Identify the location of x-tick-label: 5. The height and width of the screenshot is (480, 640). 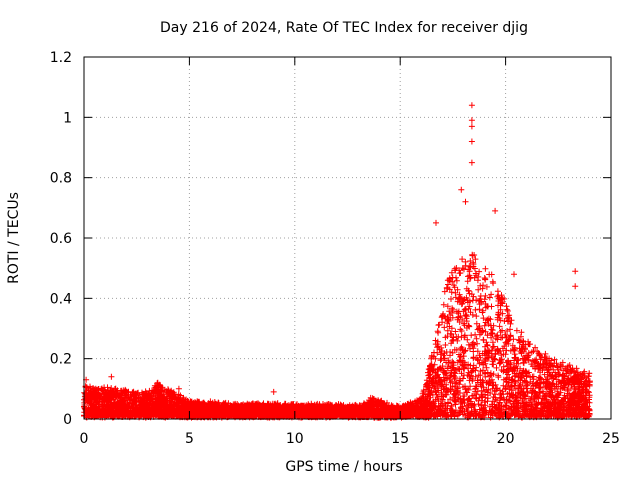
(189, 439).